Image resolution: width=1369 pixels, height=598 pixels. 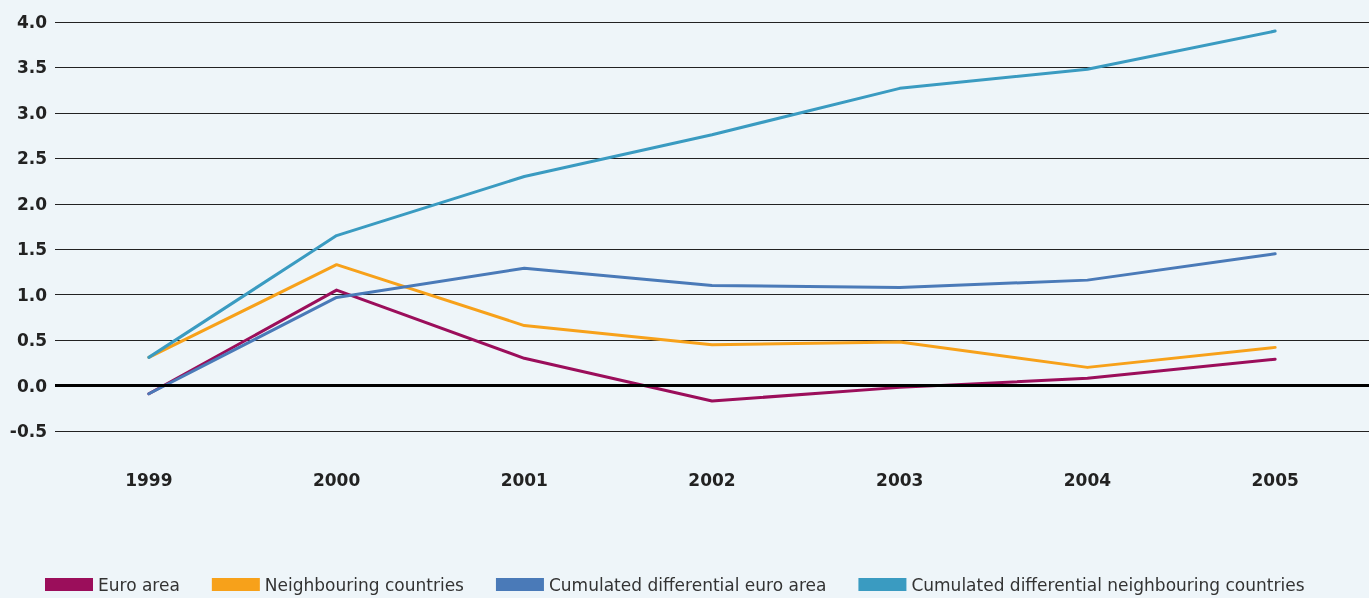 What do you see at coordinates (31, 340) in the screenshot?
I see `y-tick-label: 0.5` at bounding box center [31, 340].